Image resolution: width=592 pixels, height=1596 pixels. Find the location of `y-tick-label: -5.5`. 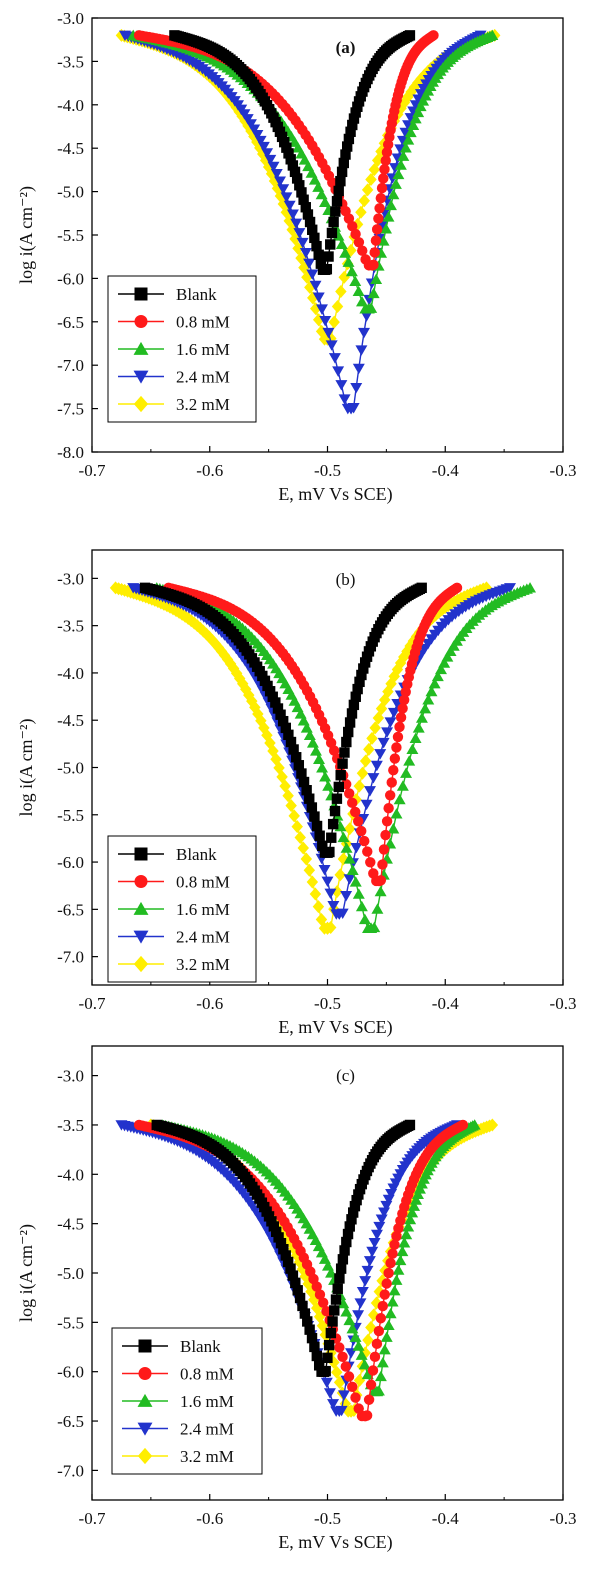

y-tick-label: -5.5 is located at coordinates (70, 815).